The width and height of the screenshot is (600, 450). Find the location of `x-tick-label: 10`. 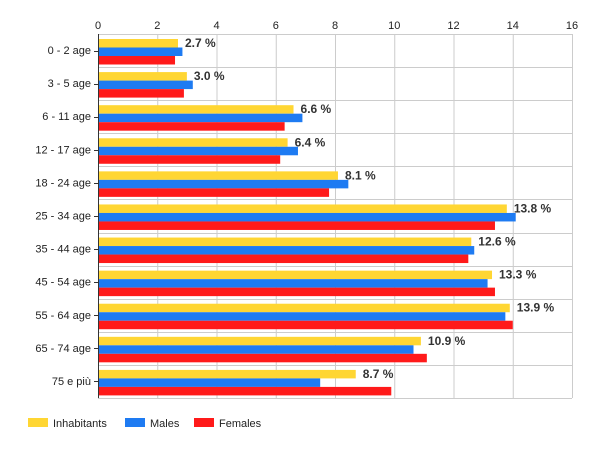

x-tick-label: 10 is located at coordinates (394, 26).